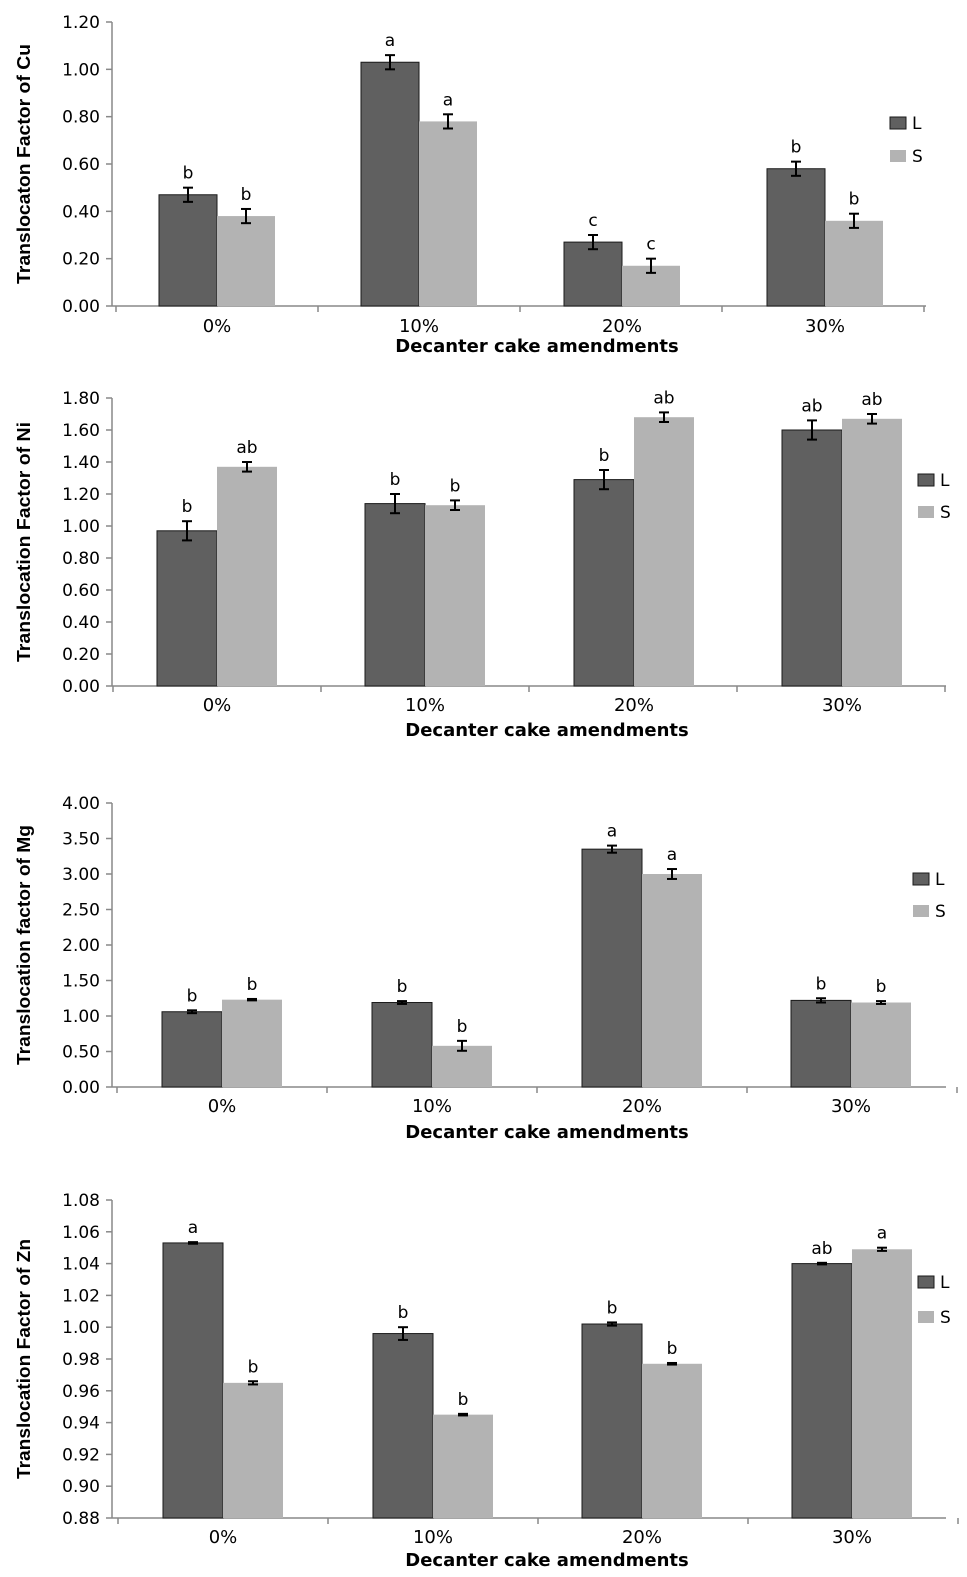 This screenshot has width=967, height=1577. Describe the element at coordinates (81, 911) in the screenshot. I see `y-tick-label: 2.50` at that location.